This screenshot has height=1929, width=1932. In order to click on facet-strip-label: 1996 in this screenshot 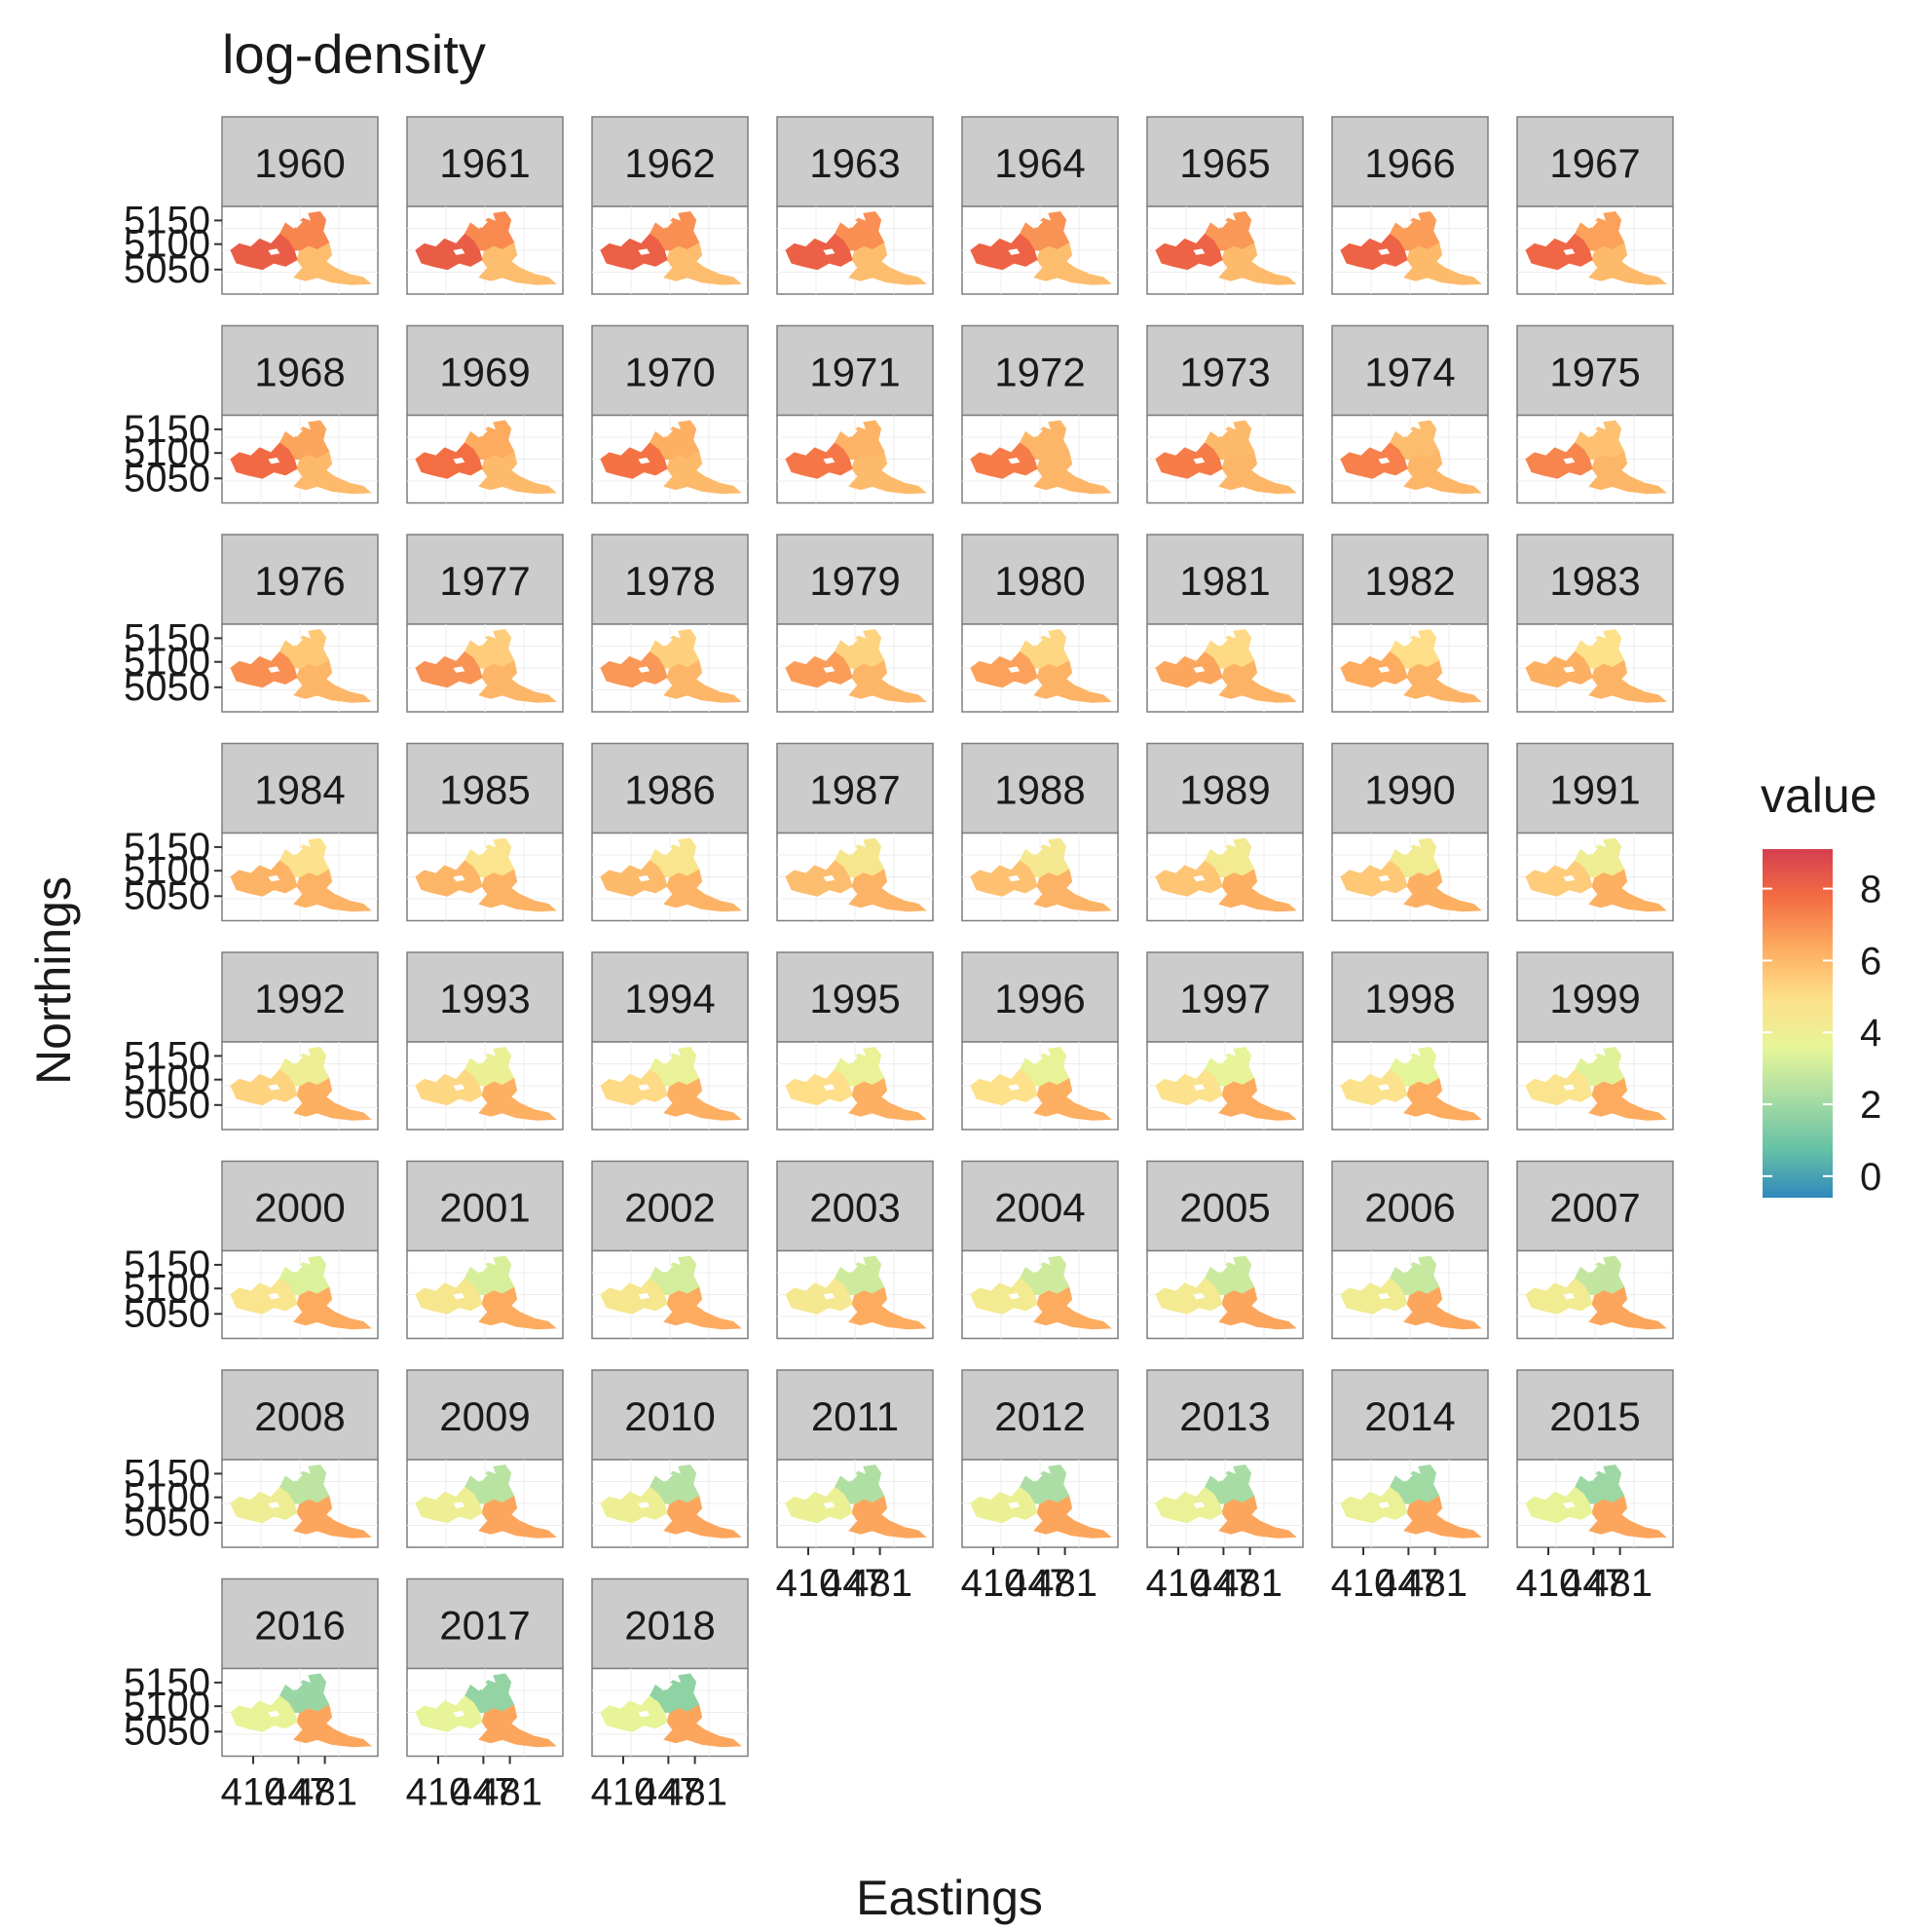, I will do `click(1039, 998)`.